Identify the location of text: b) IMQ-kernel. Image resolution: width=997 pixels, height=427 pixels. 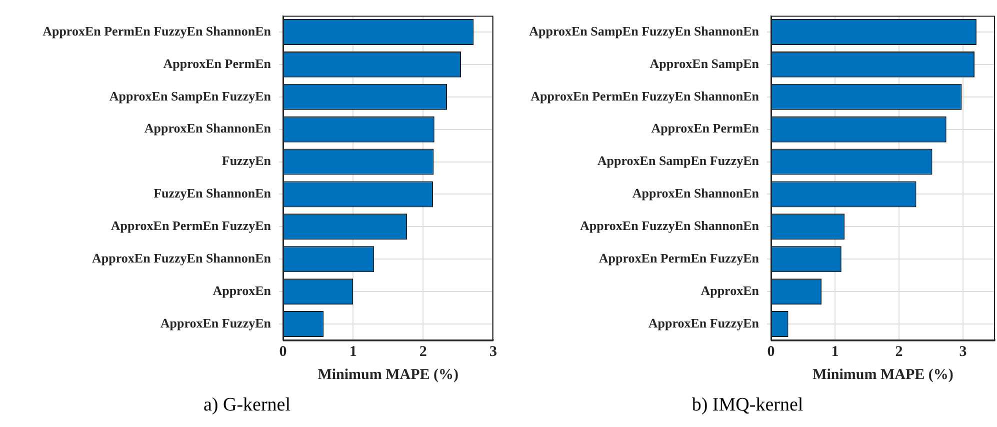
(748, 405).